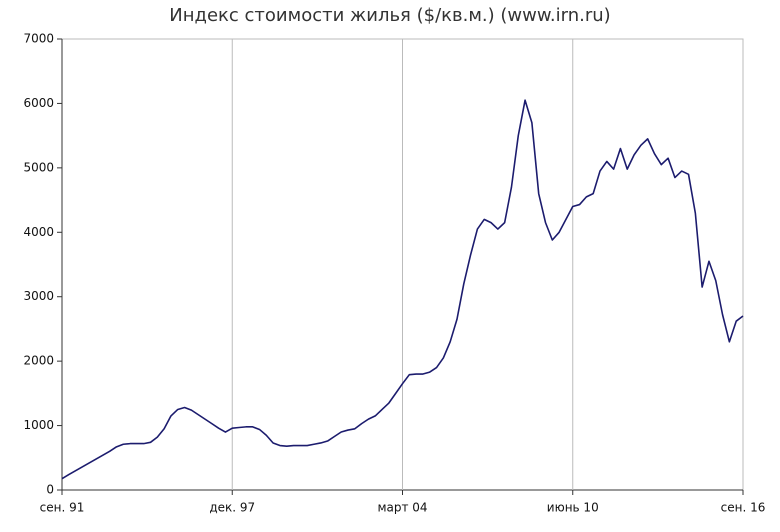  What do you see at coordinates (38, 39) in the screenshot?
I see `y-tick-label: 7000` at bounding box center [38, 39].